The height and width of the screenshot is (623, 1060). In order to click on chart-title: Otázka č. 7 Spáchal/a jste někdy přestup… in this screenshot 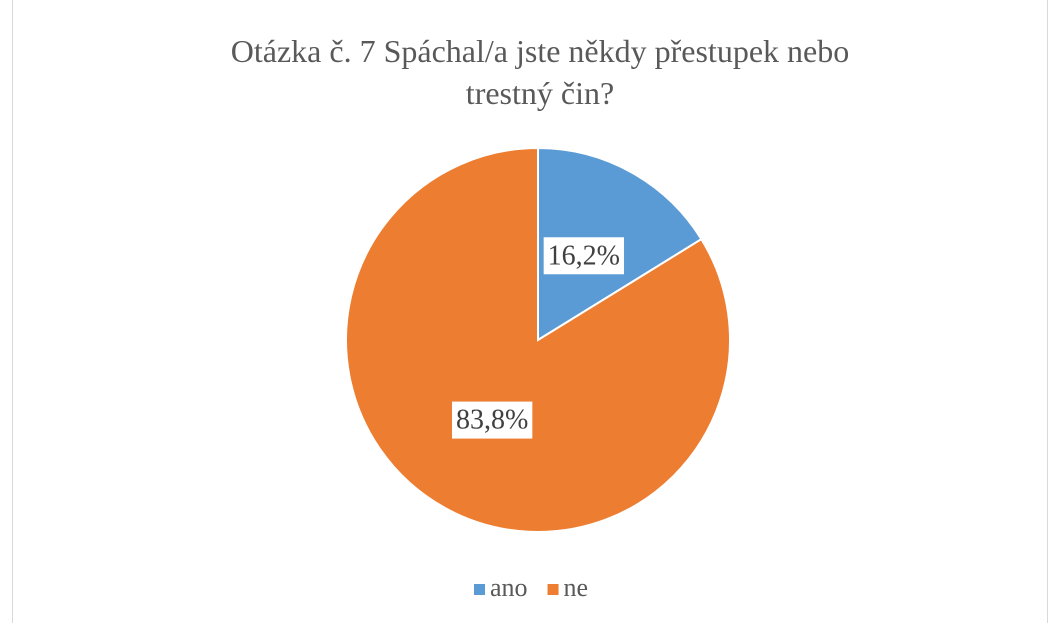, I will do `click(540, 72)`.